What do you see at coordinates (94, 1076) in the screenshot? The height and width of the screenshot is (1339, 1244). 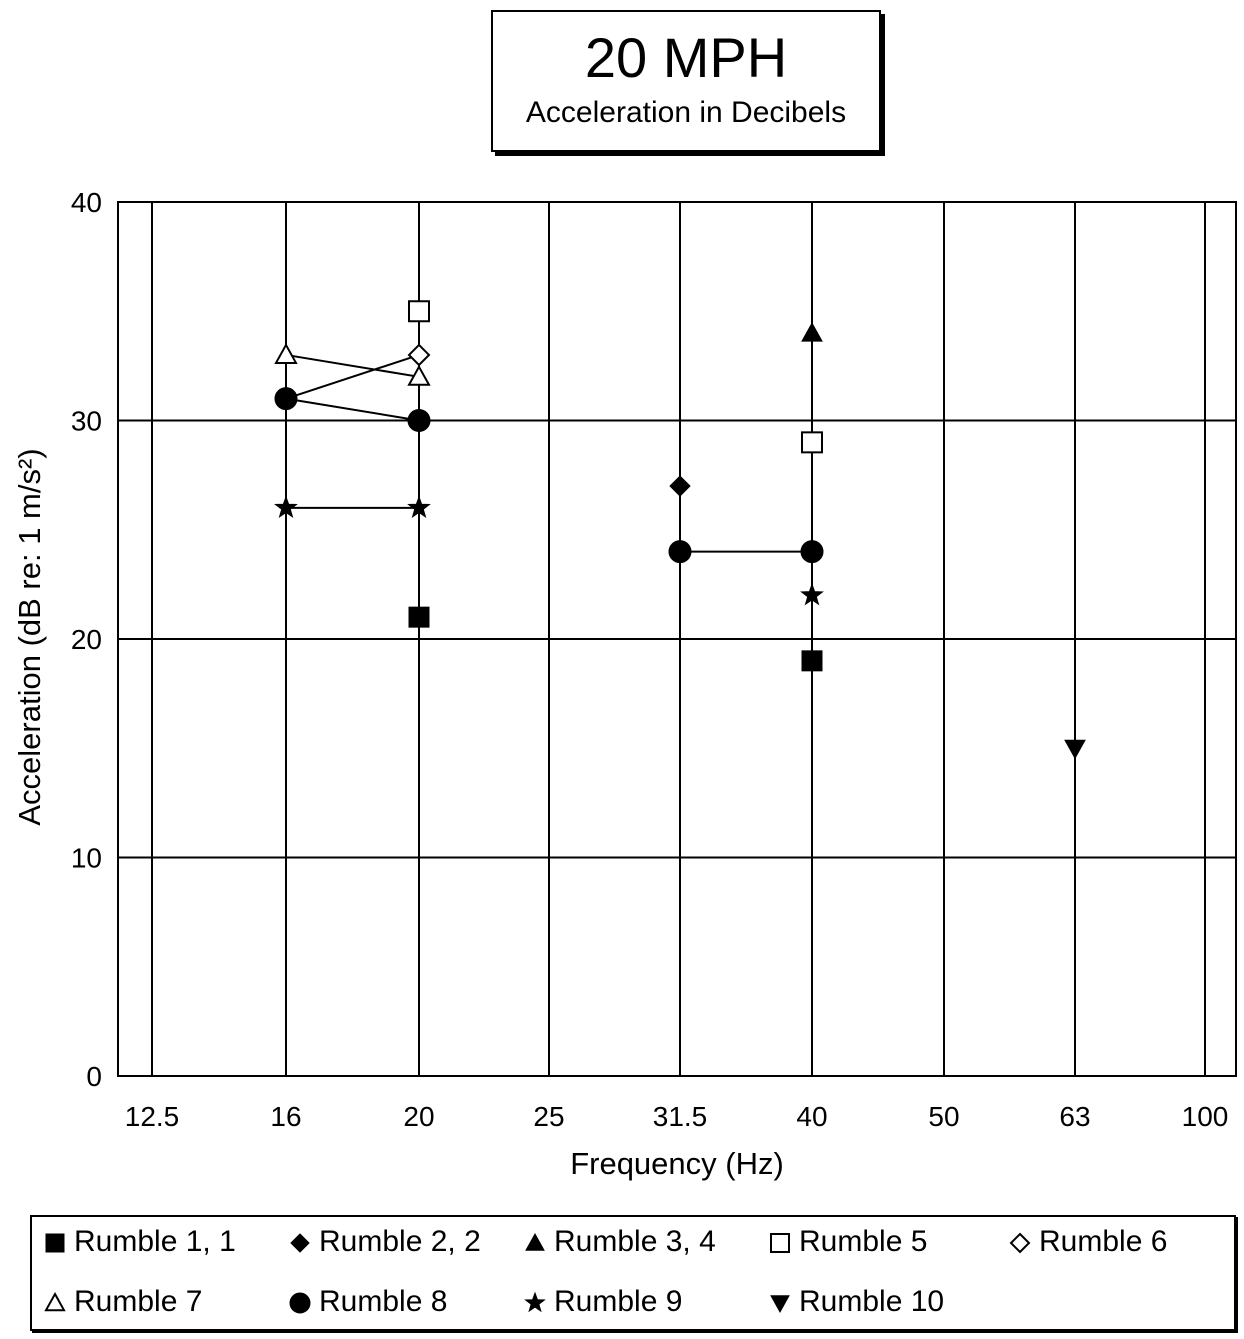 I see `y-tick-label: 0` at bounding box center [94, 1076].